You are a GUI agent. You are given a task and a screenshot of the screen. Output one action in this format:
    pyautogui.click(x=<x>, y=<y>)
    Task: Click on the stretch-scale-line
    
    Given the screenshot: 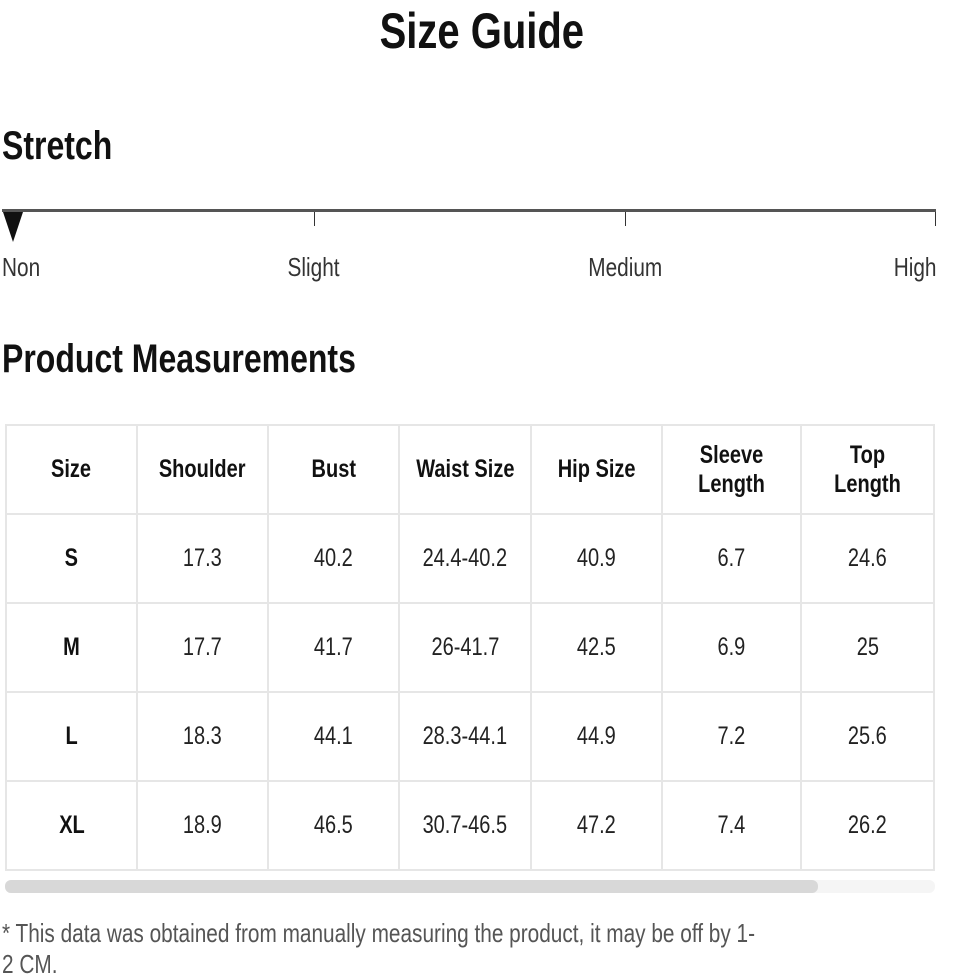 What is the action you would take?
    pyautogui.click(x=469, y=210)
    